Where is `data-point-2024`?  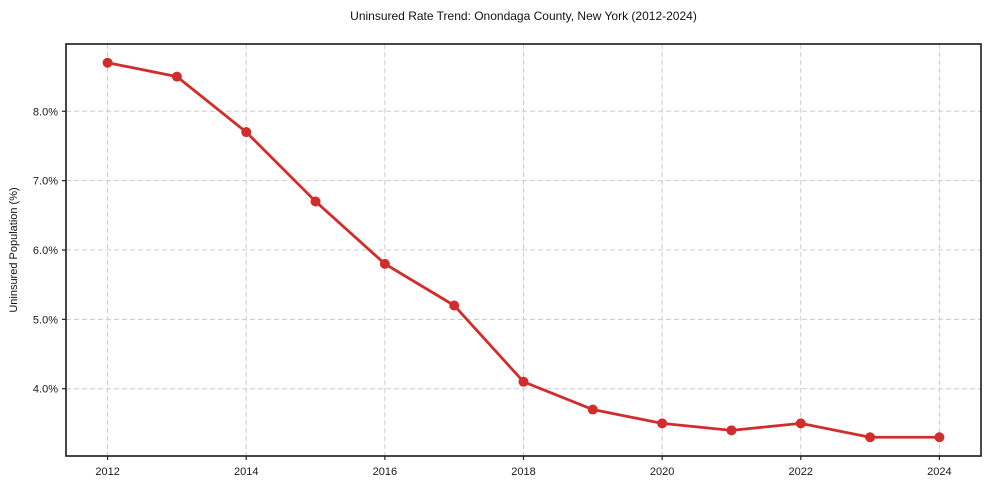 data-point-2024 is located at coordinates (939, 437).